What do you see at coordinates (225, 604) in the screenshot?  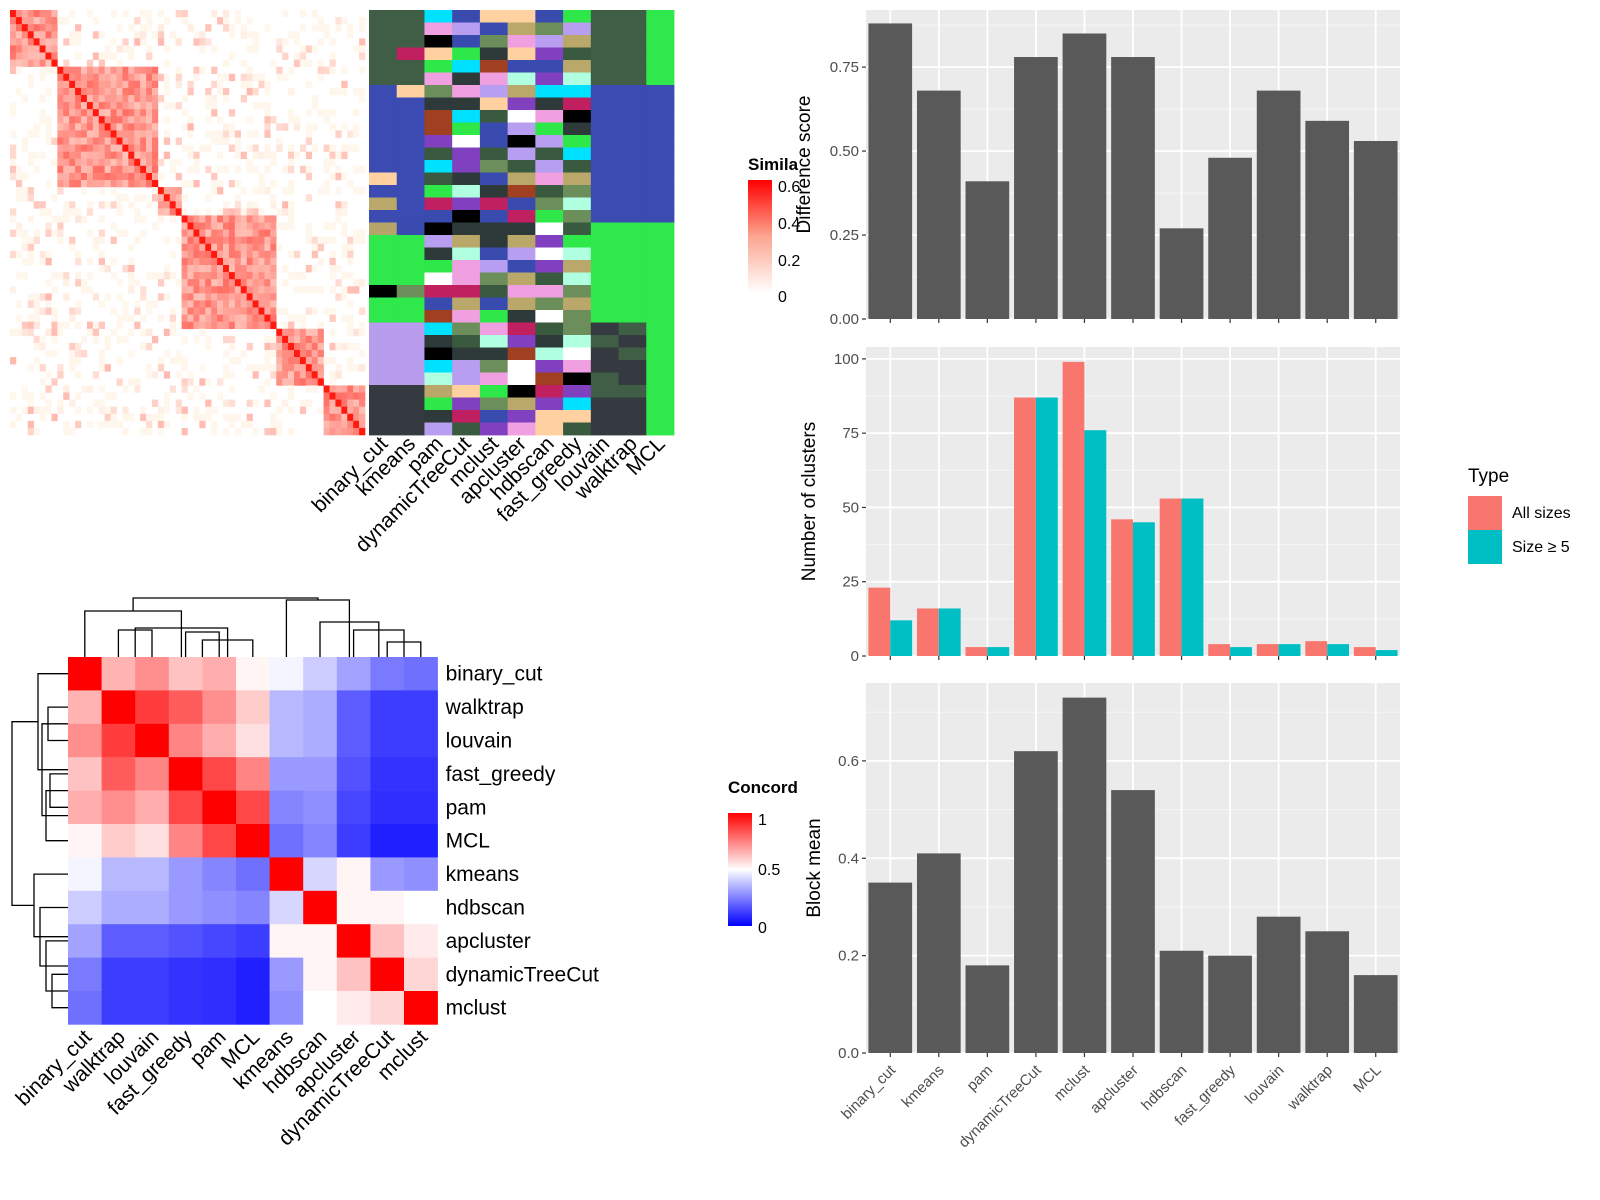 I see `top-dendrogram-root` at bounding box center [225, 604].